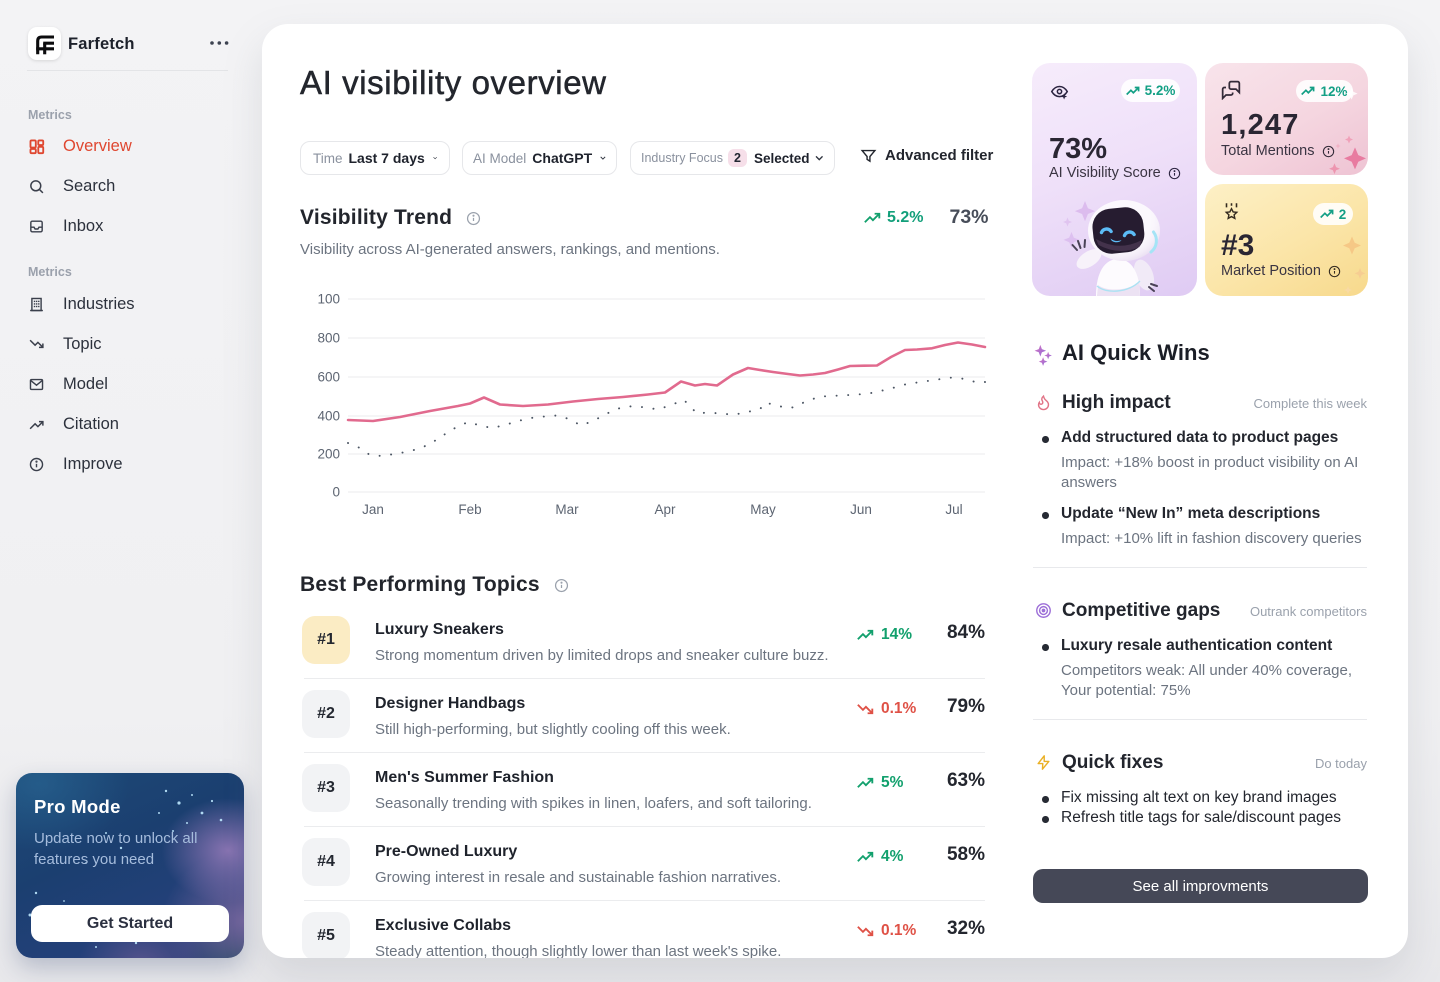 The width and height of the screenshot is (1440, 982). Describe the element at coordinates (953, 509) in the screenshot. I see `svg-text: Jul` at that location.